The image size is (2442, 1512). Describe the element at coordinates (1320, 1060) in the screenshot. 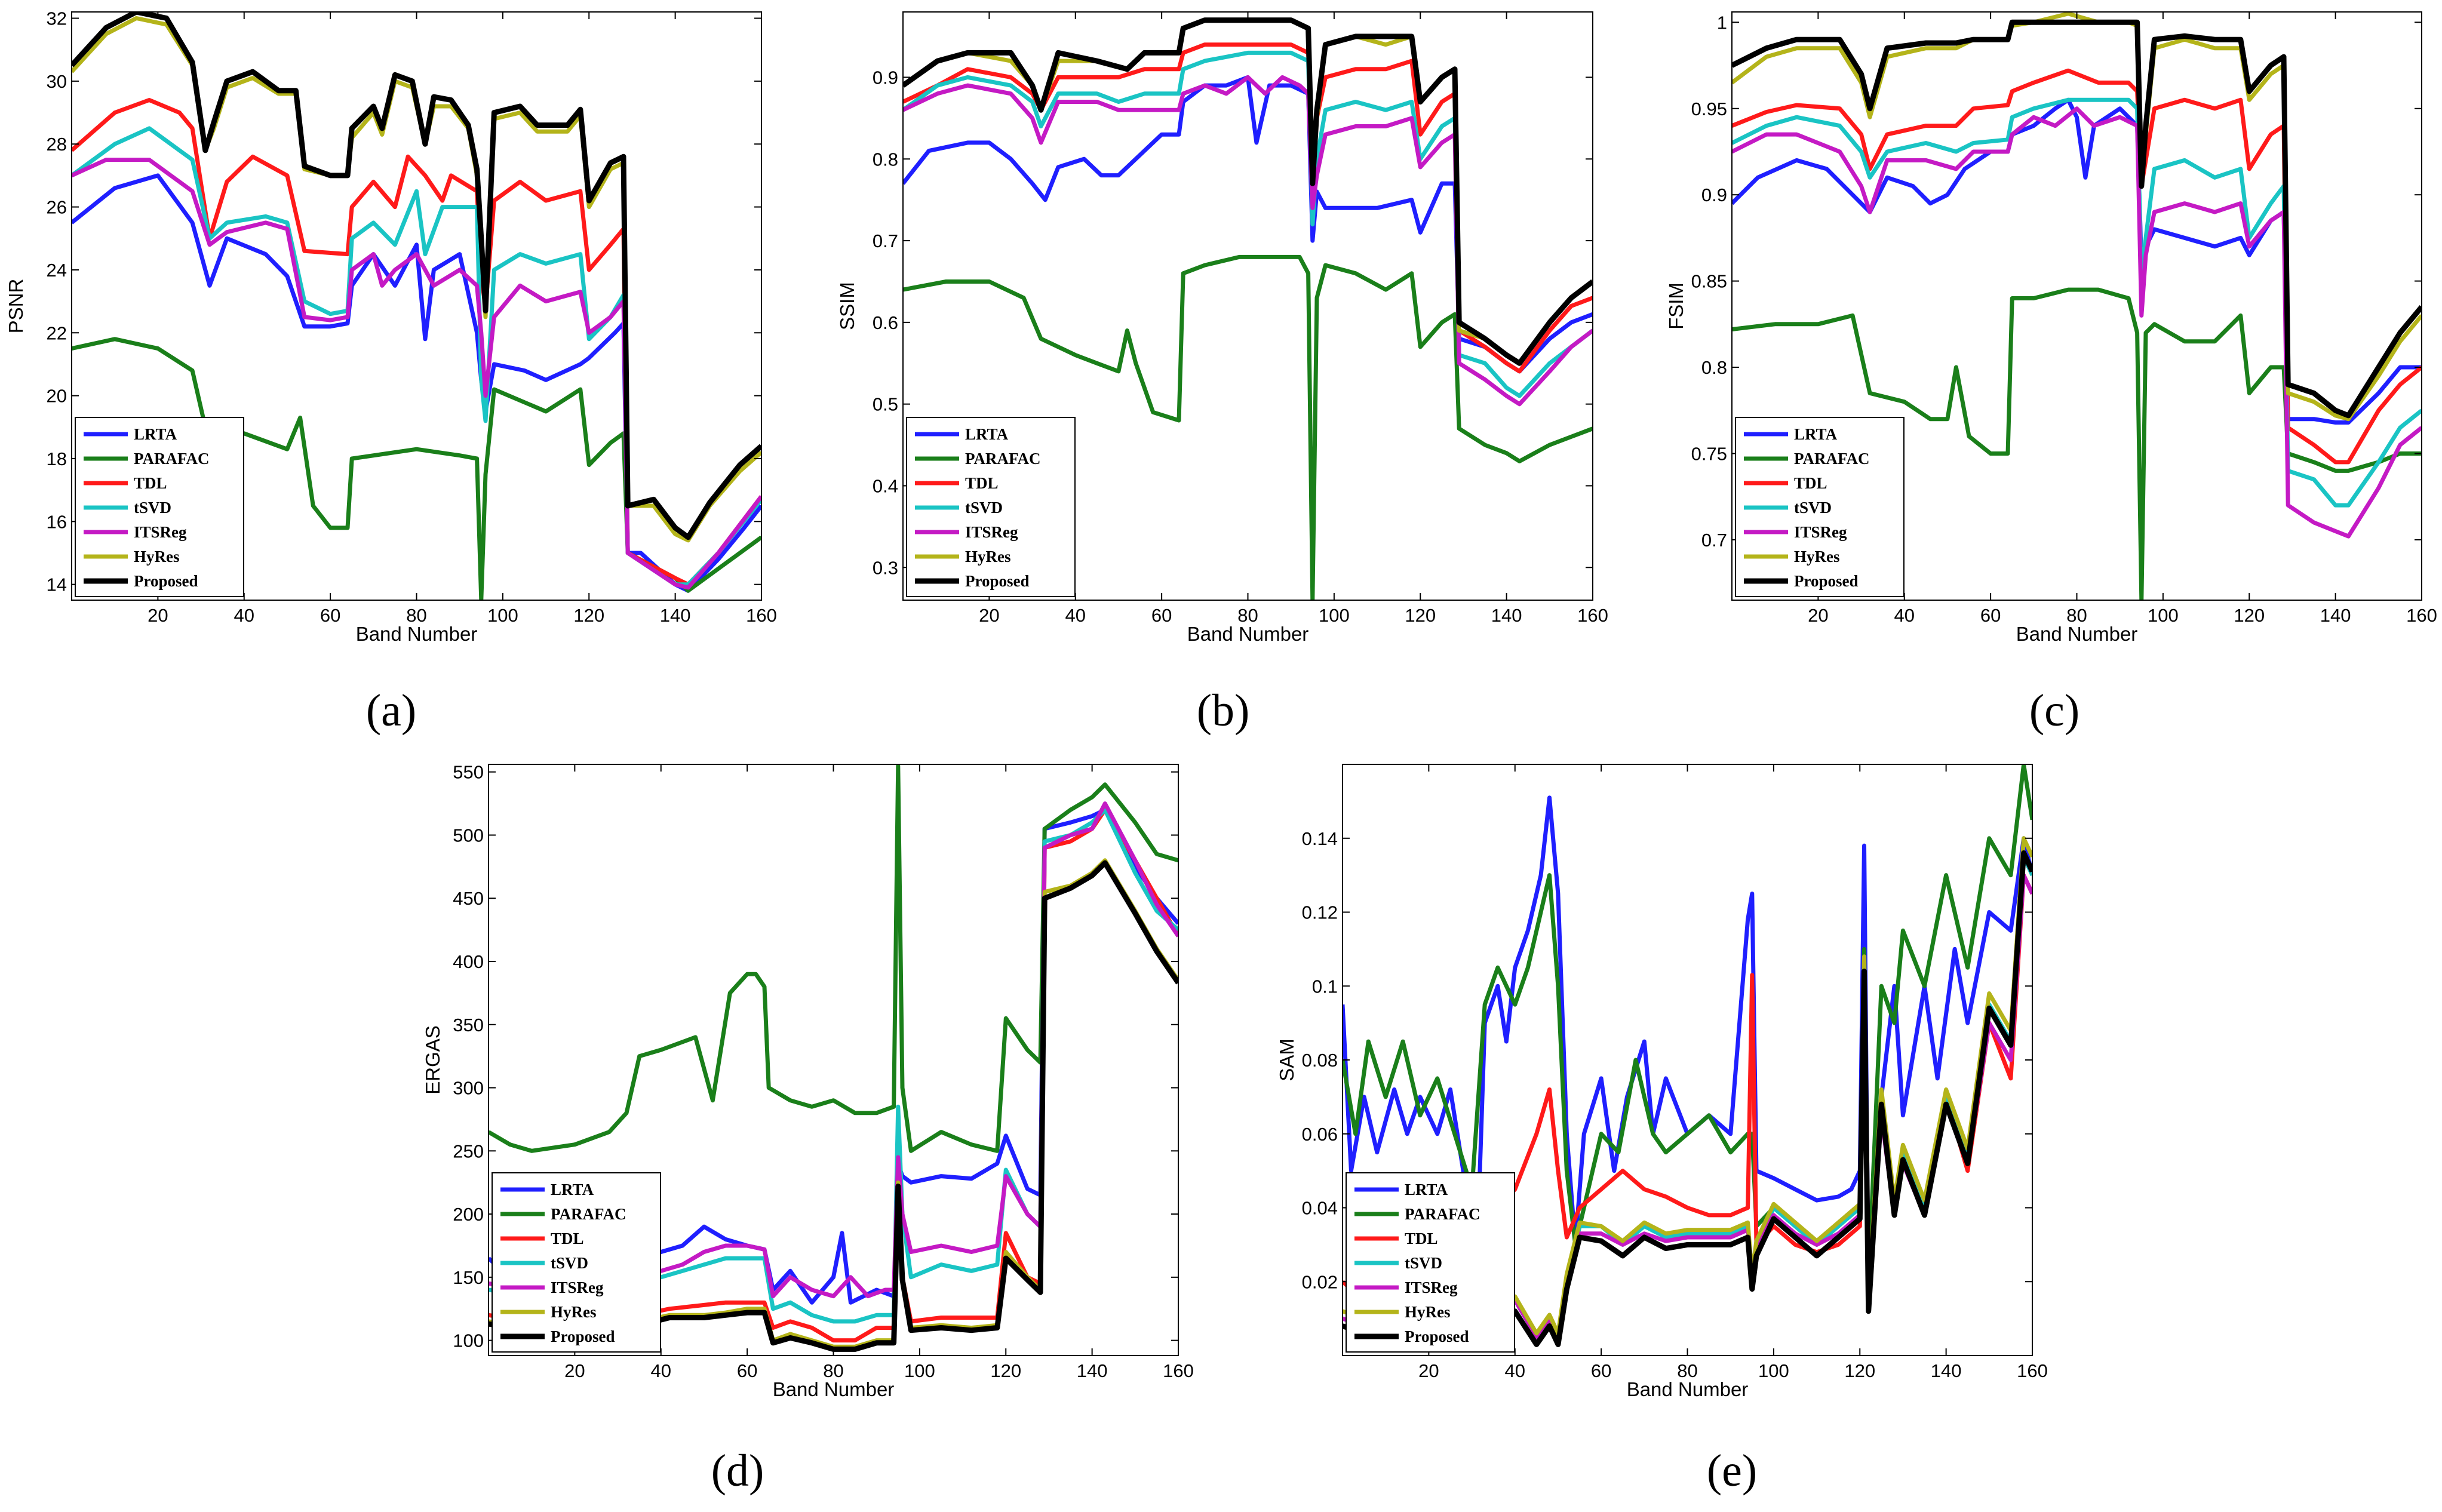

I see `y-tick-label: 0.08` at that location.